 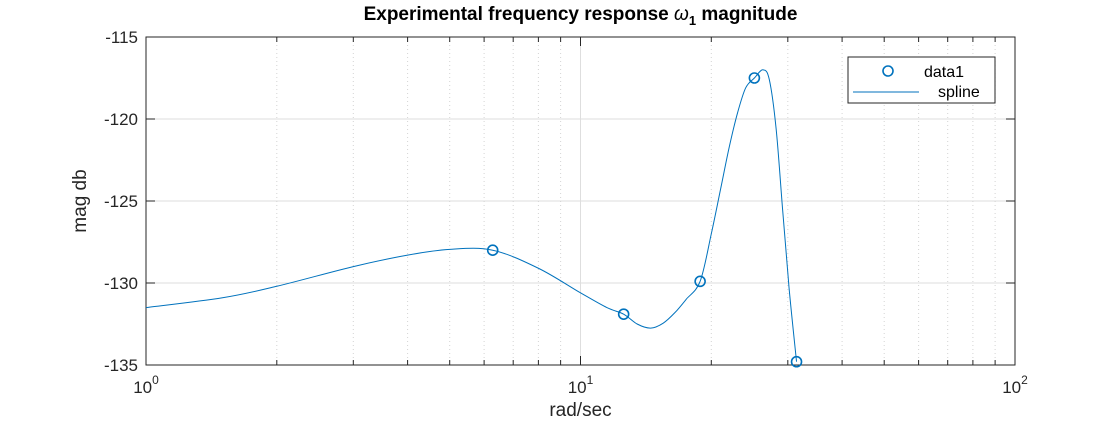 I want to click on title-symbol: ω, so click(x=681, y=14).